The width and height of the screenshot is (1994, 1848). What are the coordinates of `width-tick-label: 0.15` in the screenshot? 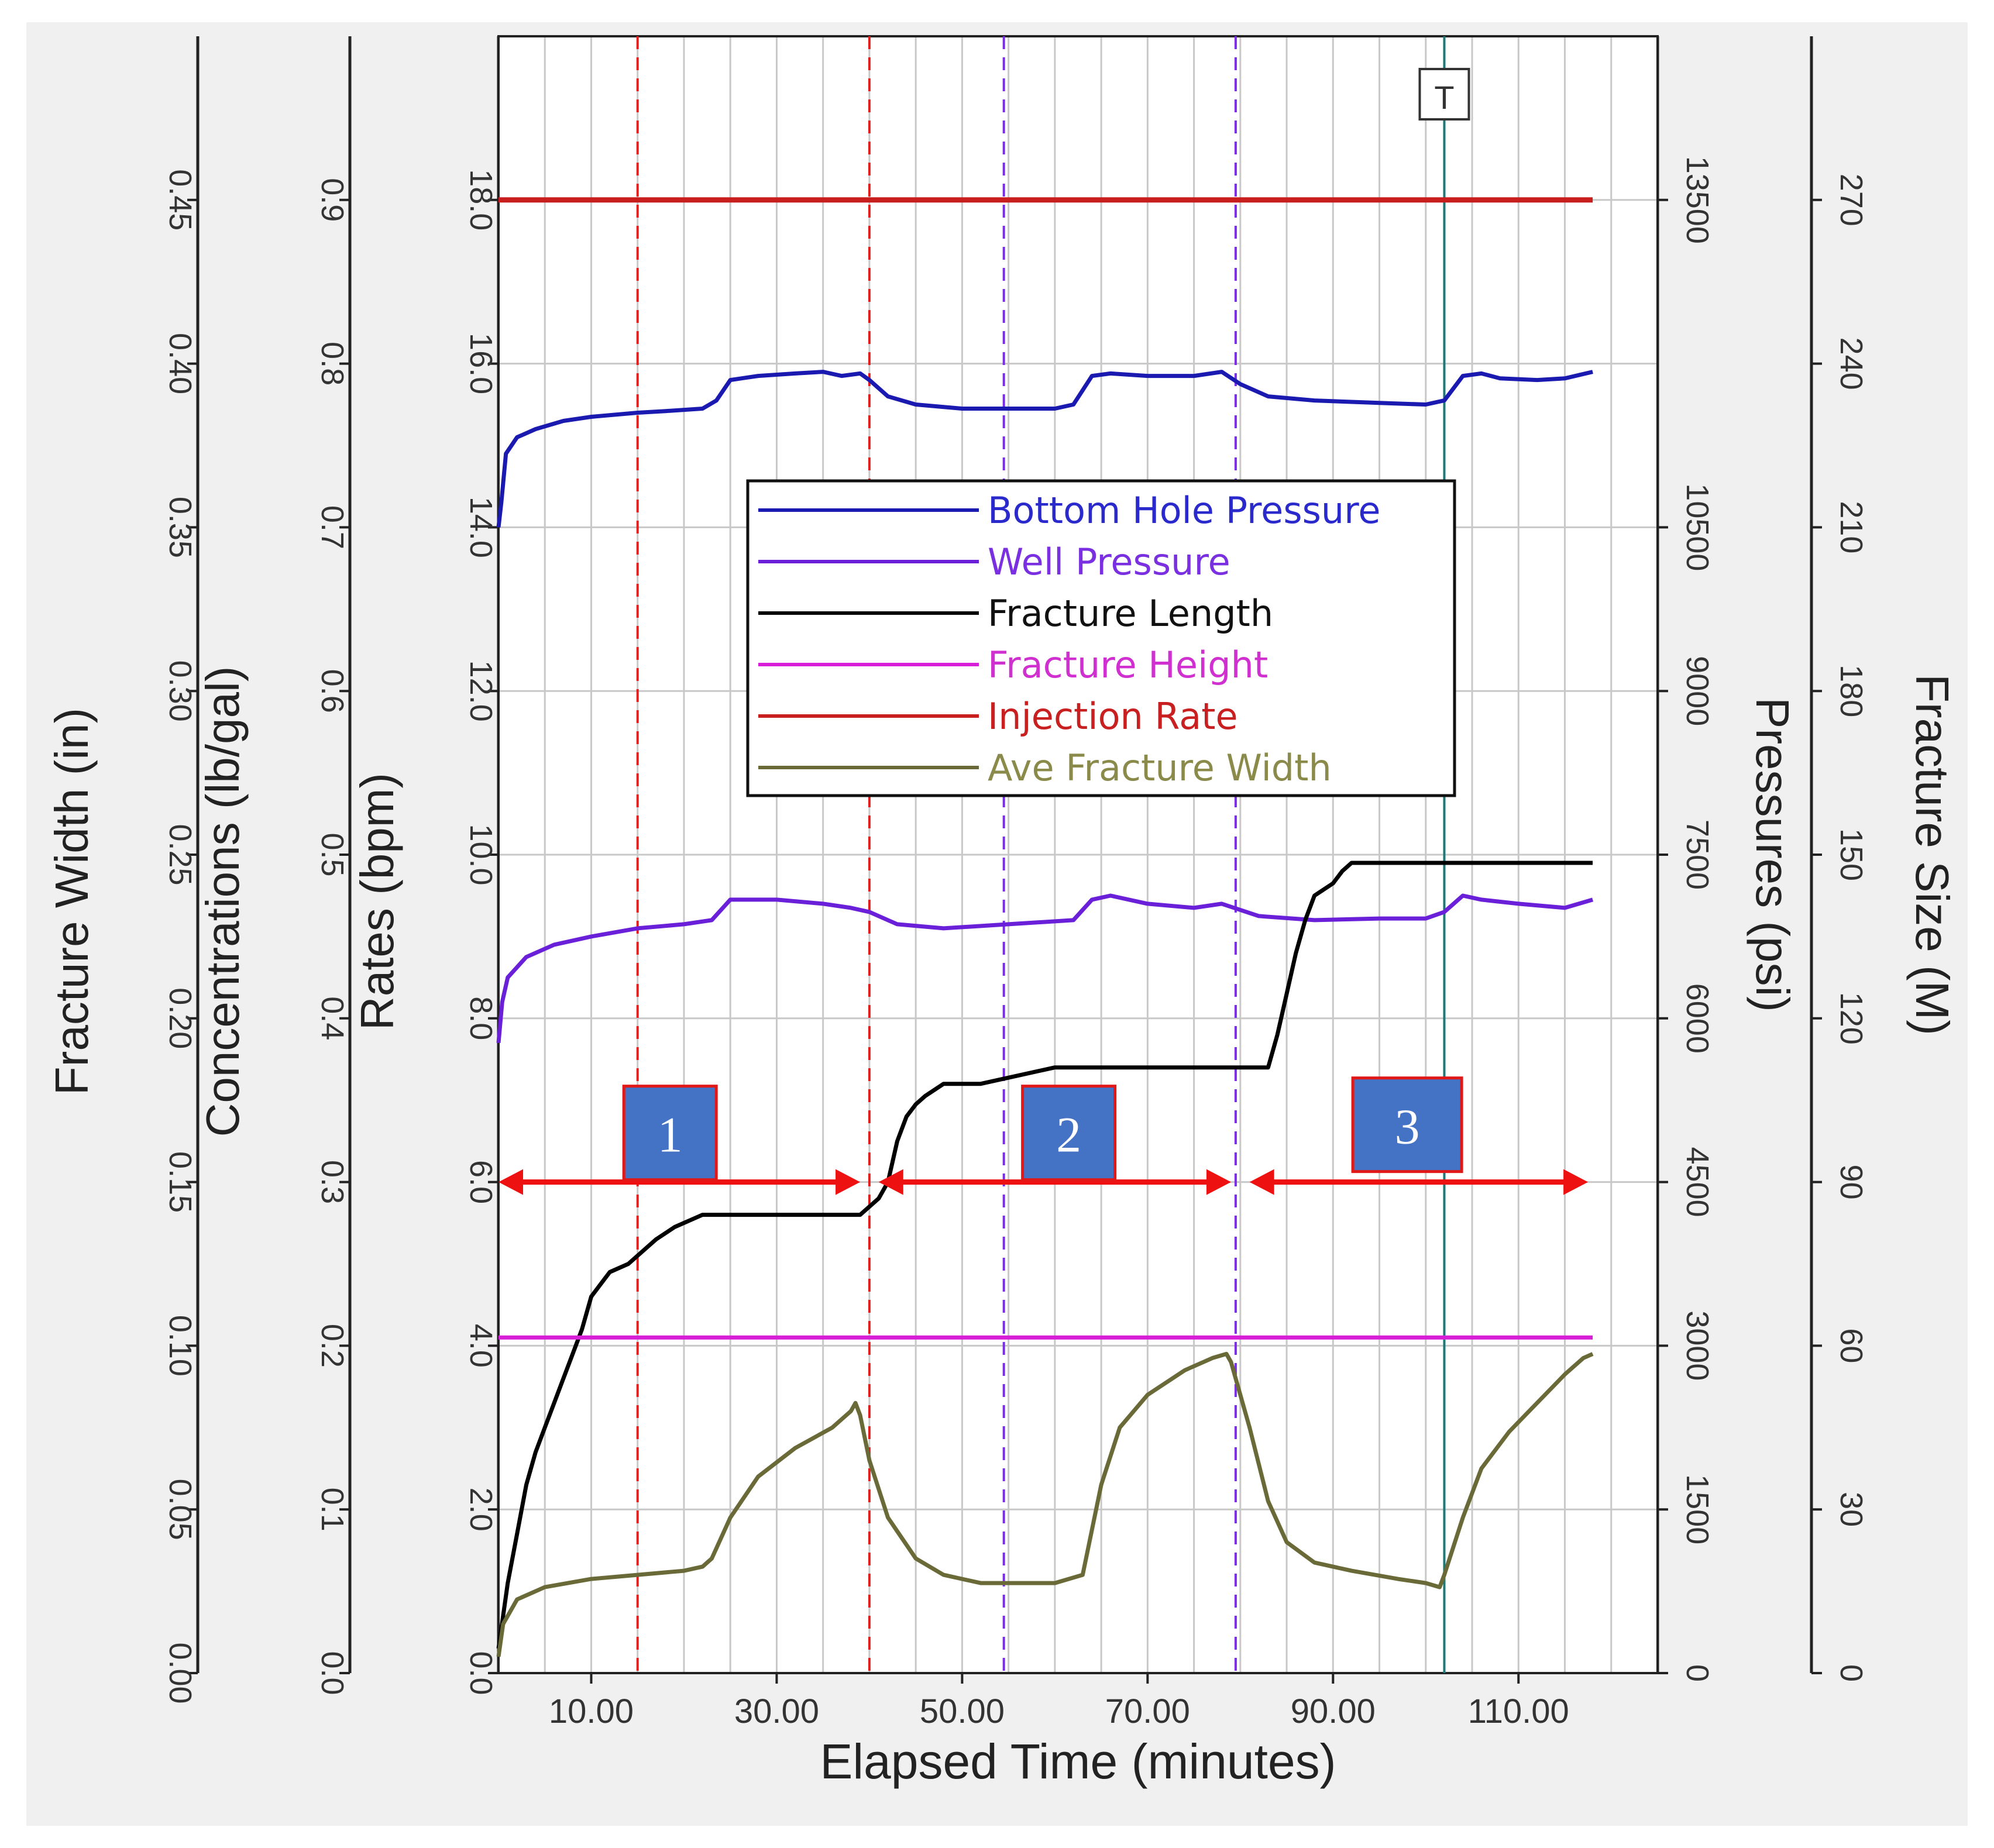 It's located at (180, 1182).